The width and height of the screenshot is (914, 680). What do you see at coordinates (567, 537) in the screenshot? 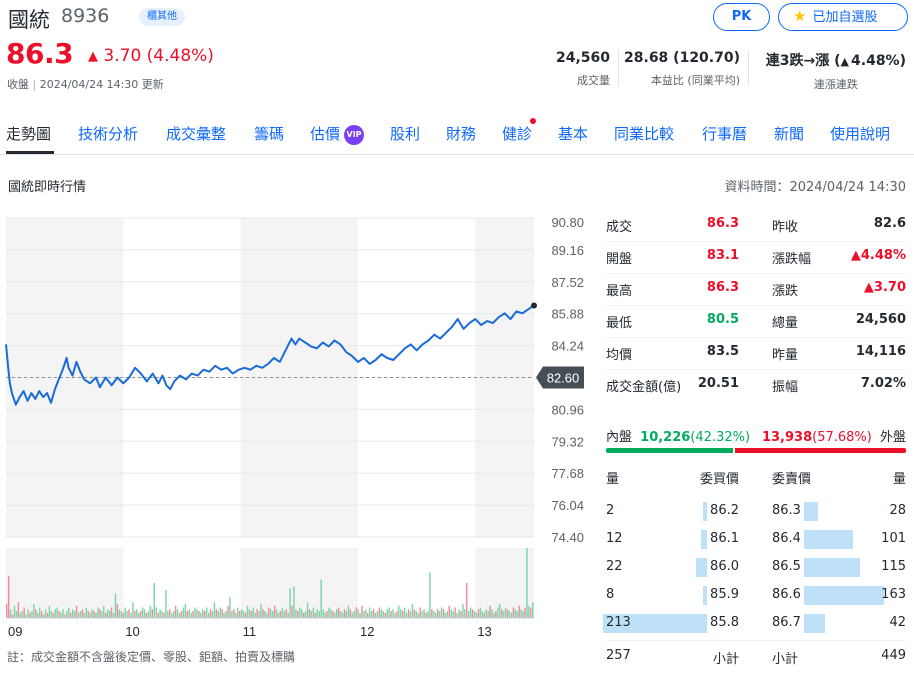
I see `y-tick-label: 74.40` at bounding box center [567, 537].